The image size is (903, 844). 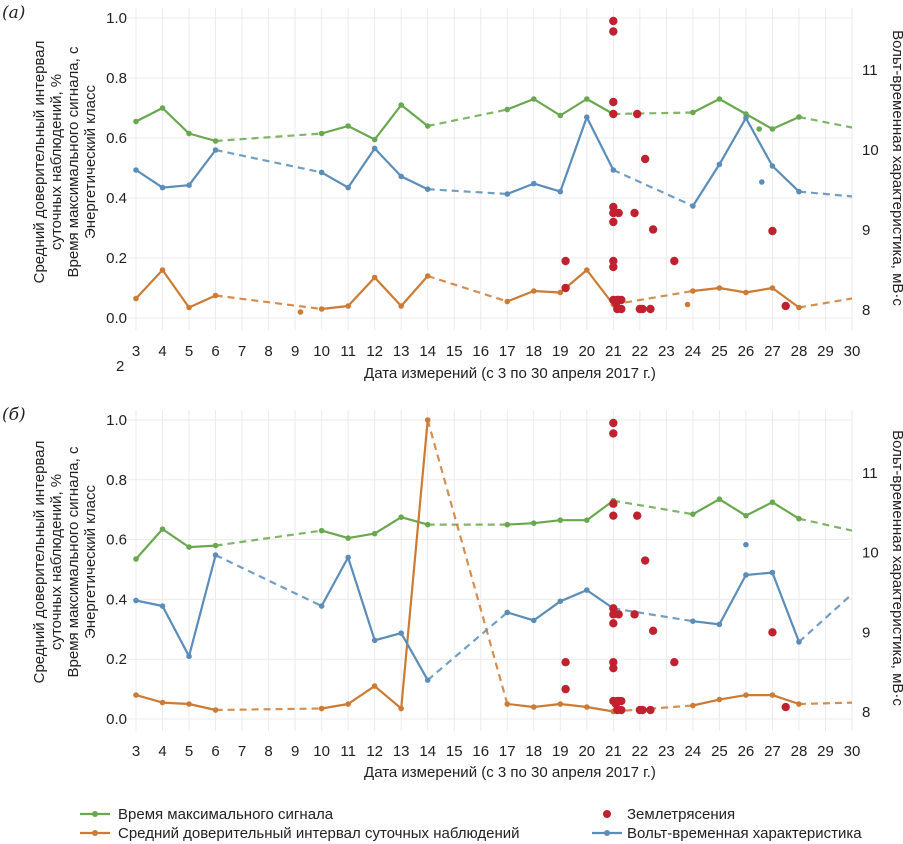 I want to click on panel-a-y-right-label: Вольт-временная характеристика, мВ·с, so click(x=896, y=168).